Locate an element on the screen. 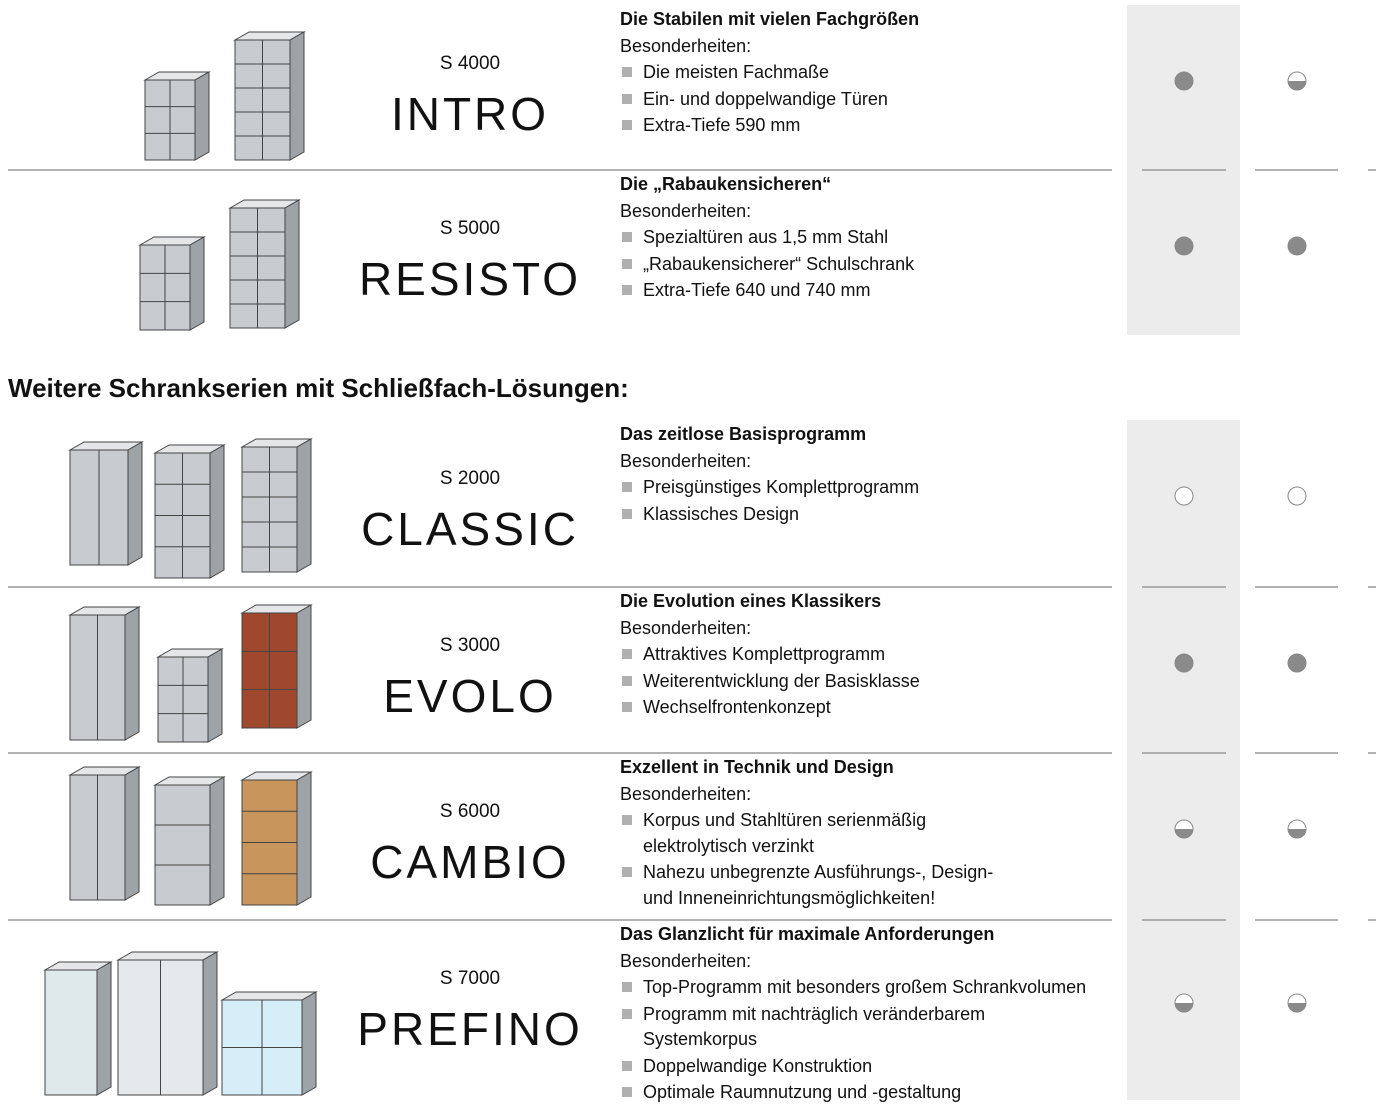 The image size is (1376, 1104). model-name: CLASSIC is located at coordinates (470, 529).